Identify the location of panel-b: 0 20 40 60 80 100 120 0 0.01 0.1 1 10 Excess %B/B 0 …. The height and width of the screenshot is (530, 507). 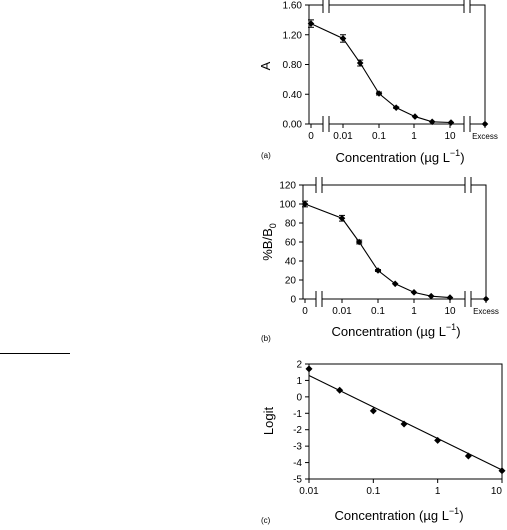
(379, 260).